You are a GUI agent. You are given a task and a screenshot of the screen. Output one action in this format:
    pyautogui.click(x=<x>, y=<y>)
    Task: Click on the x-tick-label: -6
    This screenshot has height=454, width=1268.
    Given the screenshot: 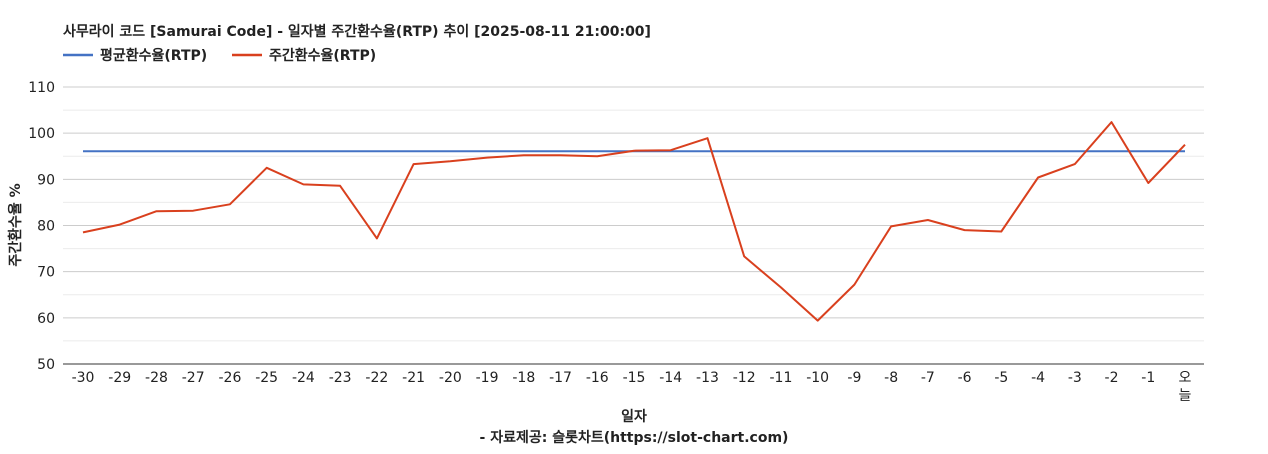 What is the action you would take?
    pyautogui.click(x=965, y=378)
    